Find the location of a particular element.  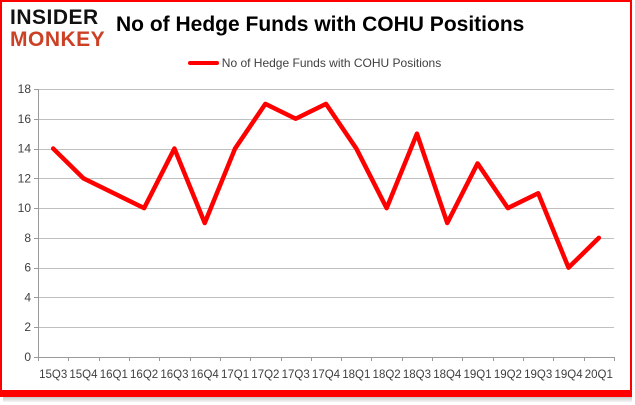

bottom-shadow is located at coordinates (317, 399).